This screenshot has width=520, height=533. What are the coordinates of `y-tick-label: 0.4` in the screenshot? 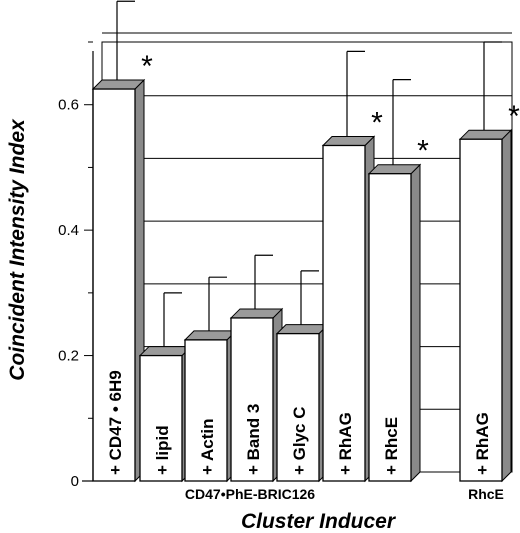 It's located at (68, 230).